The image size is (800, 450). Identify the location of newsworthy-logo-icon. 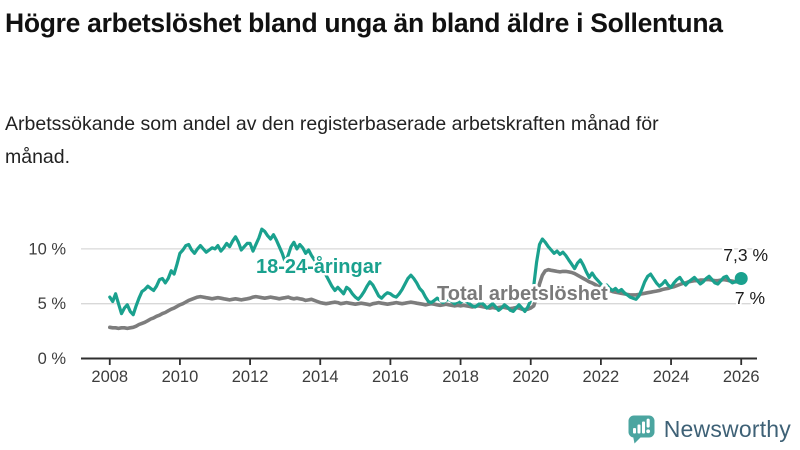
(641, 429).